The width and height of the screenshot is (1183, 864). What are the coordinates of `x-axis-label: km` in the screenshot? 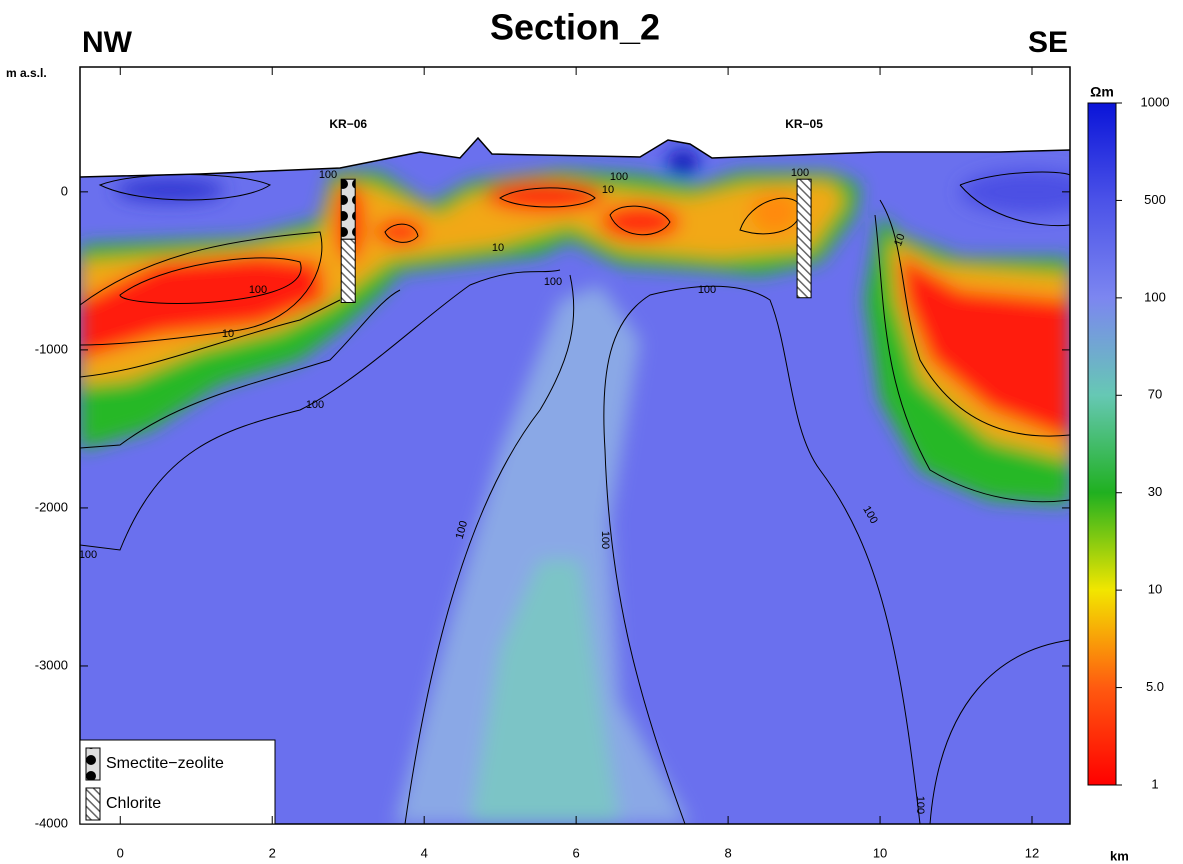 It's located at (1119, 855).